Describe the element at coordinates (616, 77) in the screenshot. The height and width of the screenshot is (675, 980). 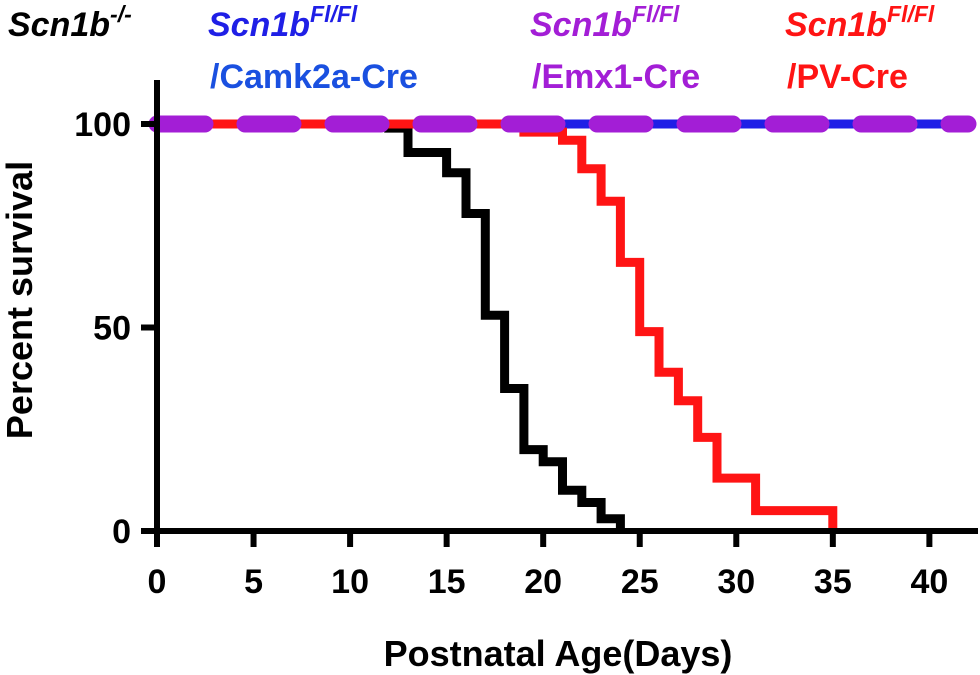
I see `legend-sub: /Emx1-Cre` at that location.